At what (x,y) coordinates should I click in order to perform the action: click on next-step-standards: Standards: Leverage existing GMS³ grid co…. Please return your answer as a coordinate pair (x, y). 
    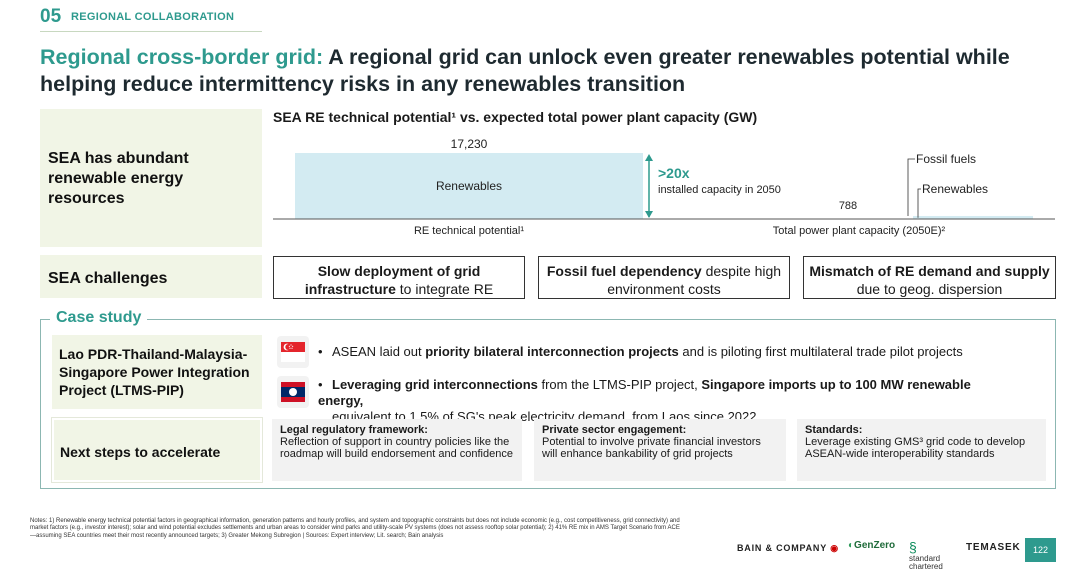
    Looking at the image, I should click on (921, 450).